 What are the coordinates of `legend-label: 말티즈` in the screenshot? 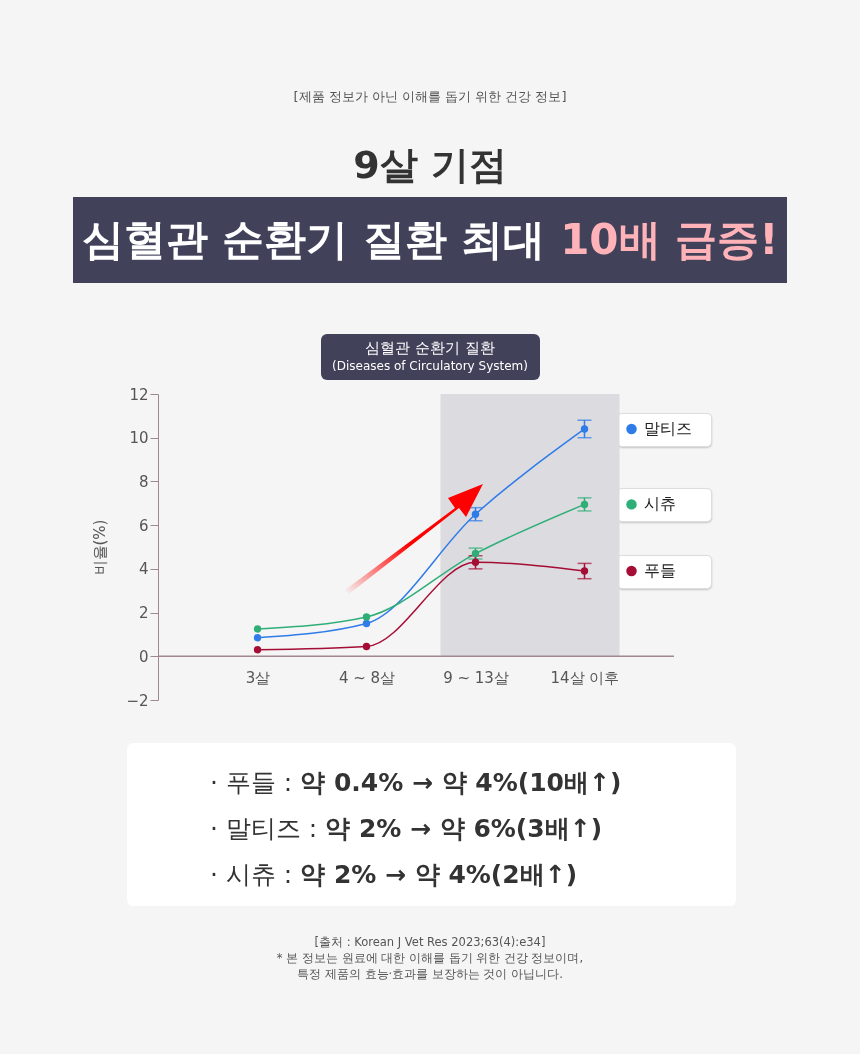 It's located at (667, 428).